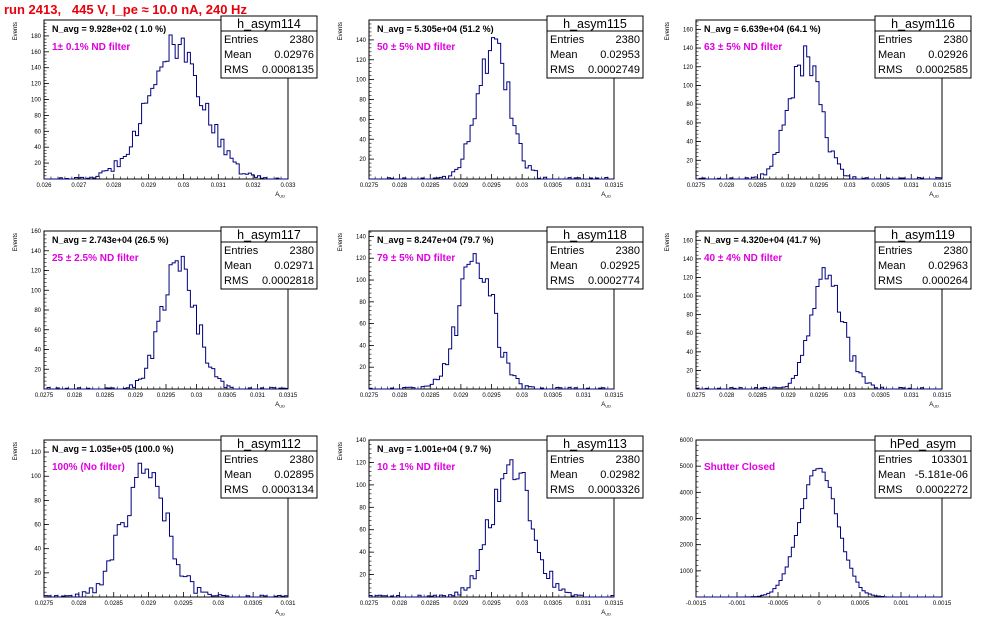  I want to click on filter-label: Shutter Closed, so click(739, 467).